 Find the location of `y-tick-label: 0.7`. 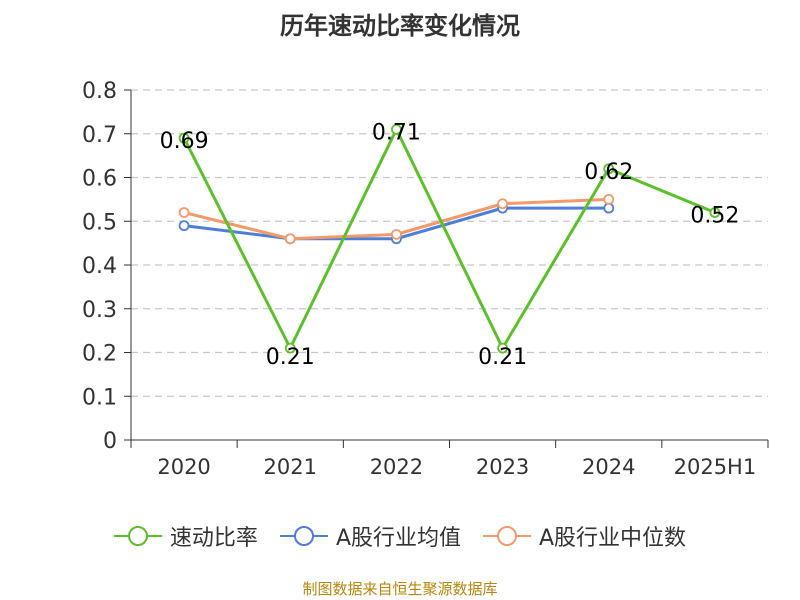

y-tick-label: 0.7 is located at coordinates (99, 135).